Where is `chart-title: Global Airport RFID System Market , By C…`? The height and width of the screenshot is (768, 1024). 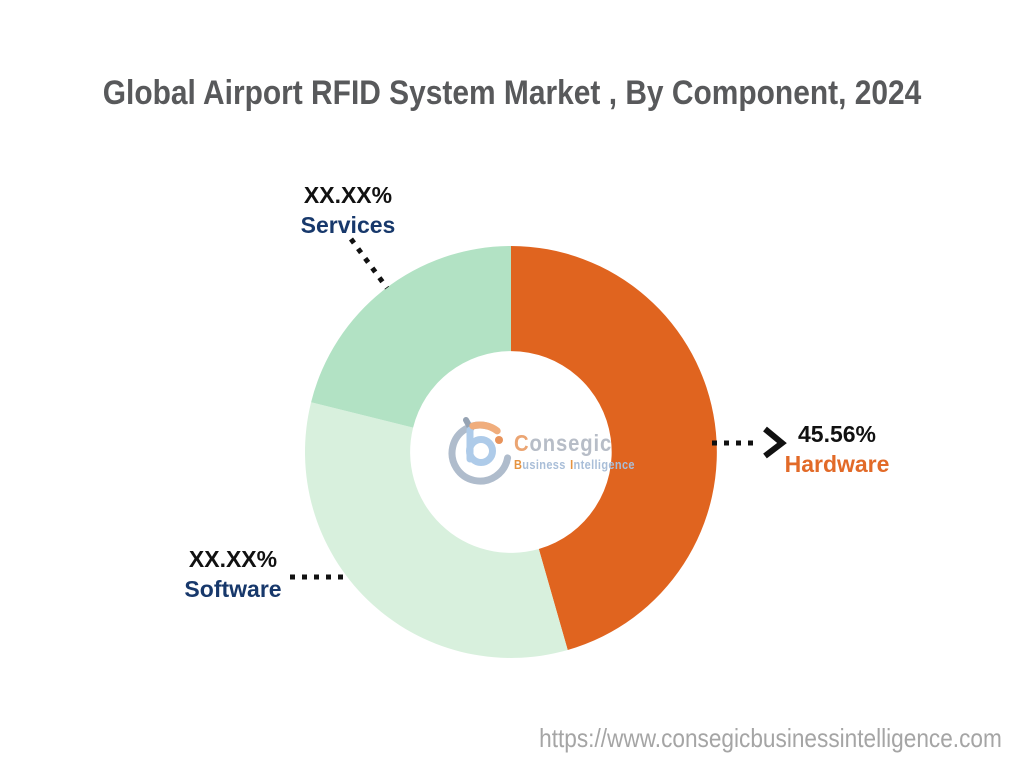
chart-title: Global Airport RFID System Market , By C… is located at coordinates (512, 93).